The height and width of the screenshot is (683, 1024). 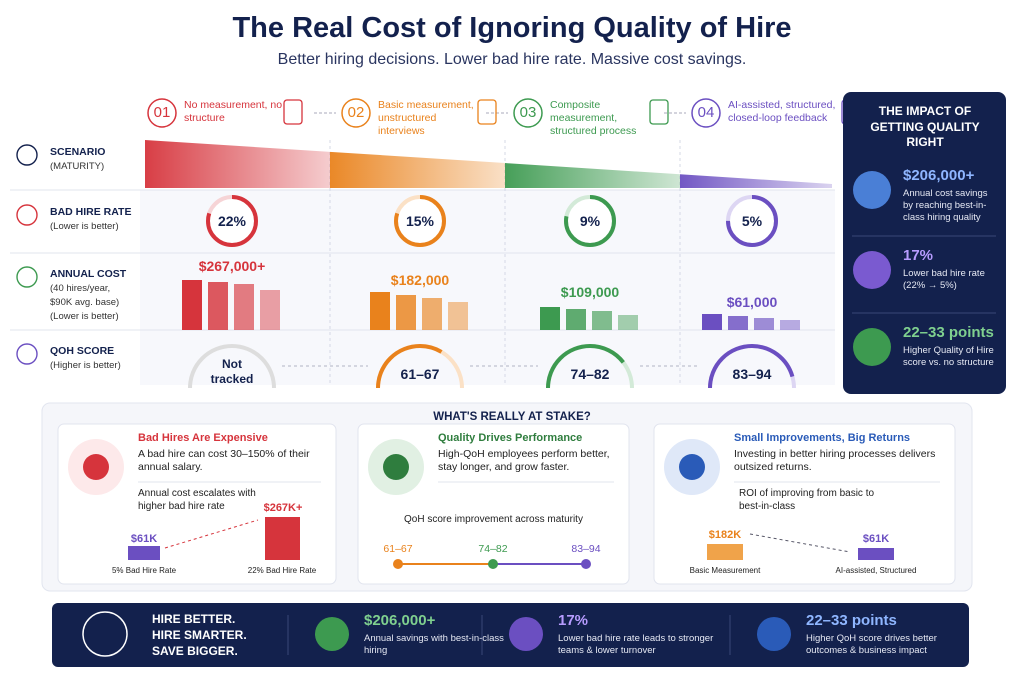 I want to click on footer-value: 17%, so click(x=573, y=620).